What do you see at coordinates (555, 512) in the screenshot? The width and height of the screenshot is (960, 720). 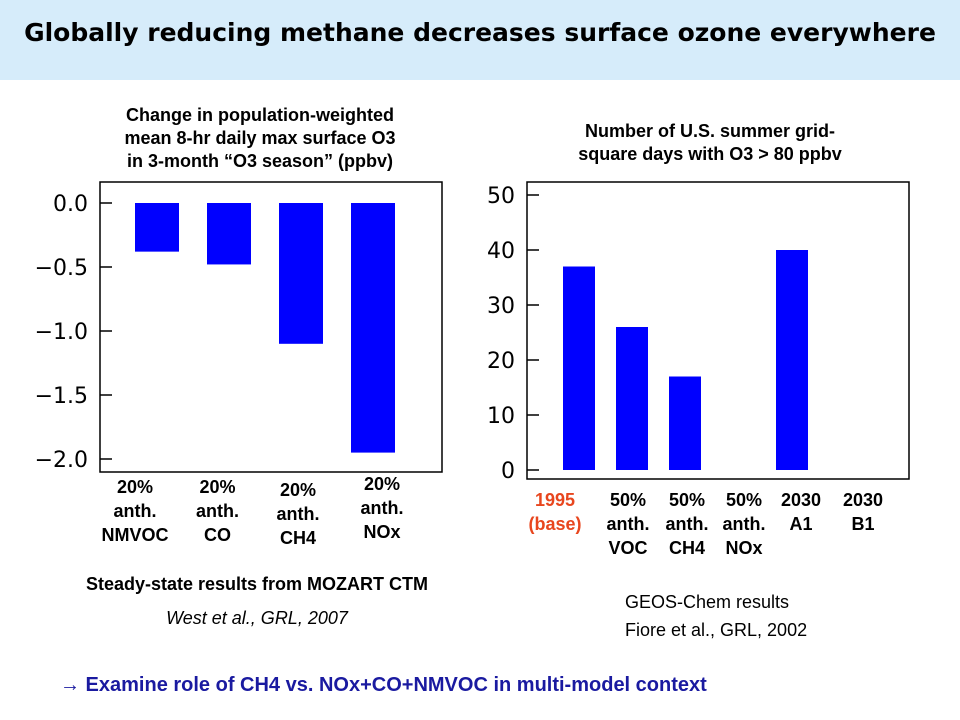 I see `right-category-label: 1995 (base)` at bounding box center [555, 512].